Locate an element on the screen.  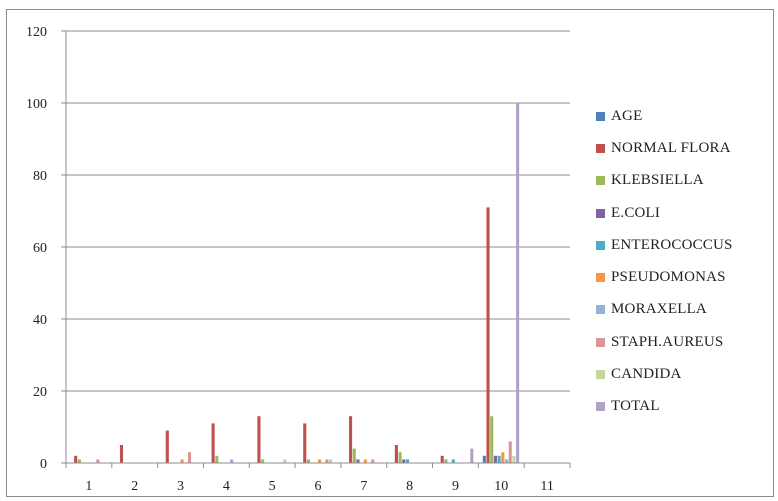
y-tick-label: 20 is located at coordinates (40, 392).